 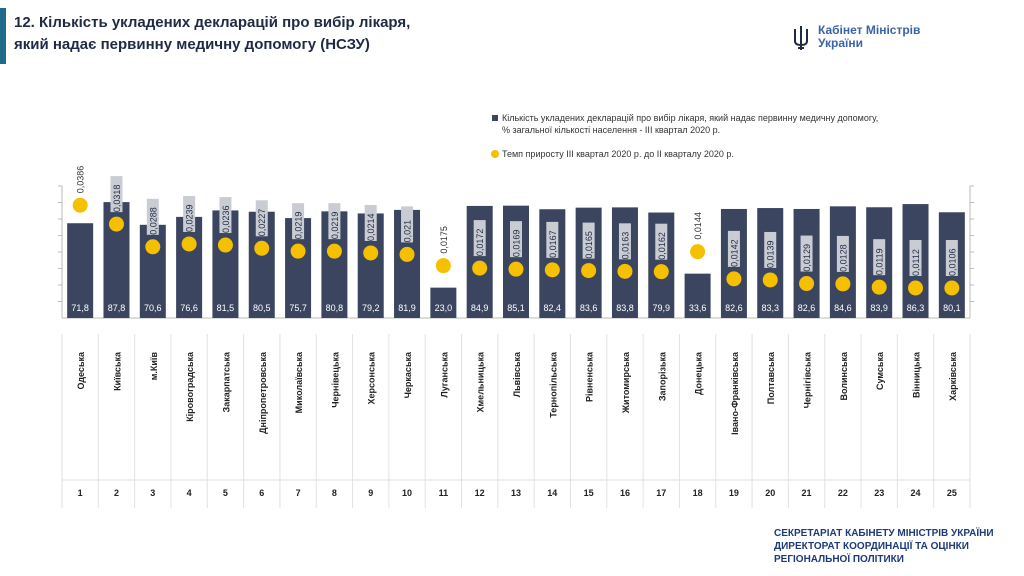 What do you see at coordinates (190, 218) in the screenshot?
I see `dot-value-label: 0,0239` at bounding box center [190, 218].